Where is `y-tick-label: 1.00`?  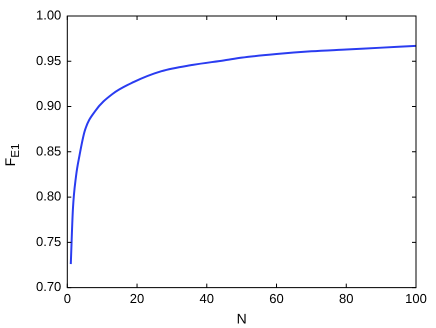
y-tick-label: 1.00 is located at coordinates (49, 15).